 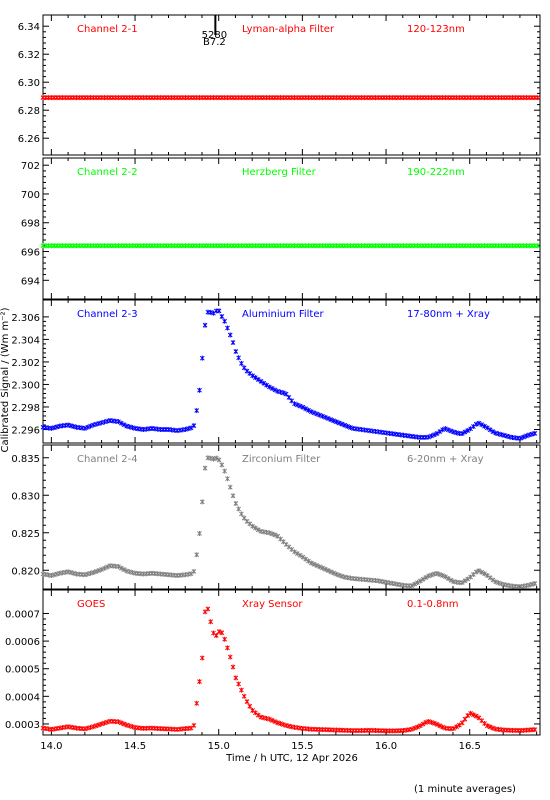 What do you see at coordinates (214, 42) in the screenshot?
I see `event-marker-label-bottom: B7.2` at bounding box center [214, 42].